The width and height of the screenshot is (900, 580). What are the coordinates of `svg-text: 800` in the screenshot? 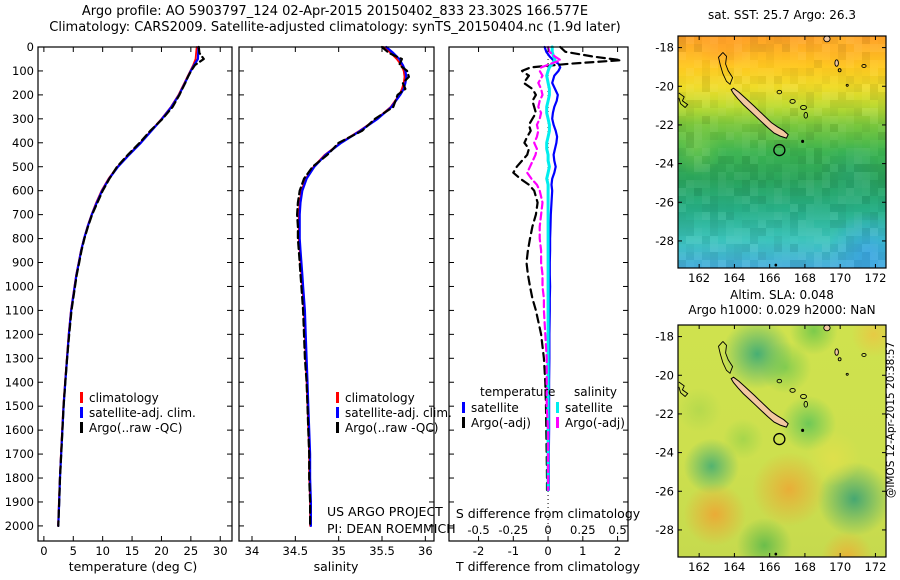 It's located at (23, 239).